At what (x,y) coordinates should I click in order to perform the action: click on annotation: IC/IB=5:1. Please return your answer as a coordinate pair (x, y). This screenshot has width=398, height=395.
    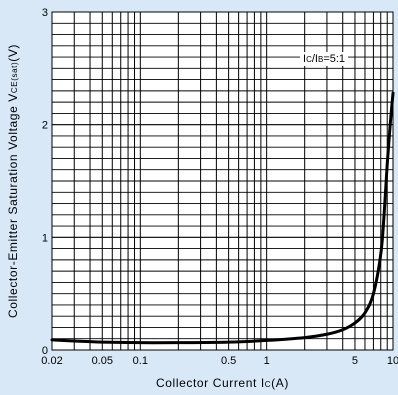
    Looking at the image, I should click on (324, 59).